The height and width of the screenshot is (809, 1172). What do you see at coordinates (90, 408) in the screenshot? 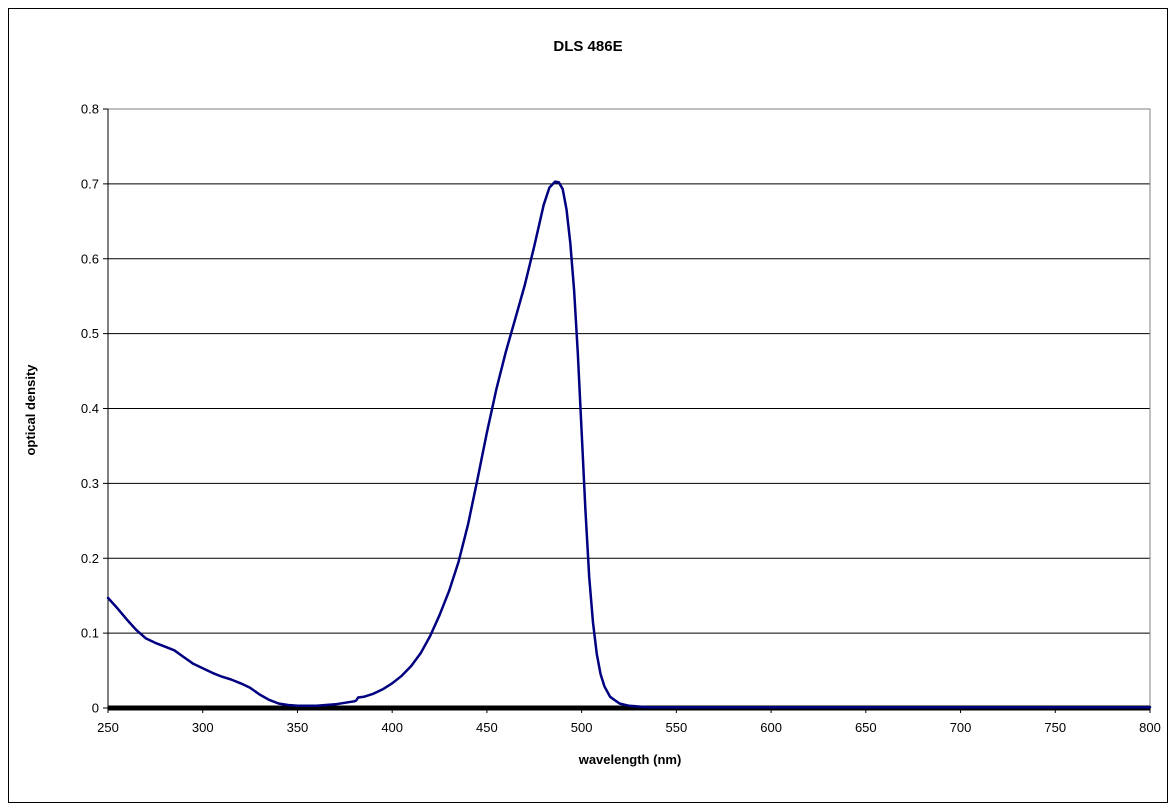
I see `y-tick-label: 0.4` at bounding box center [90, 408].